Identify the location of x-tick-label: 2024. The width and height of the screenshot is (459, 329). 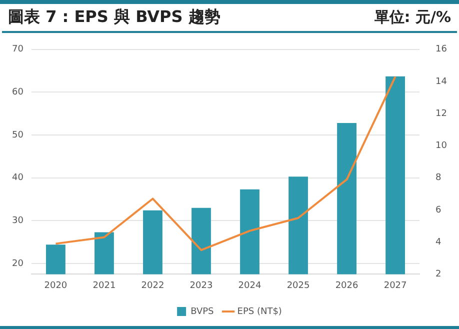
(250, 285).